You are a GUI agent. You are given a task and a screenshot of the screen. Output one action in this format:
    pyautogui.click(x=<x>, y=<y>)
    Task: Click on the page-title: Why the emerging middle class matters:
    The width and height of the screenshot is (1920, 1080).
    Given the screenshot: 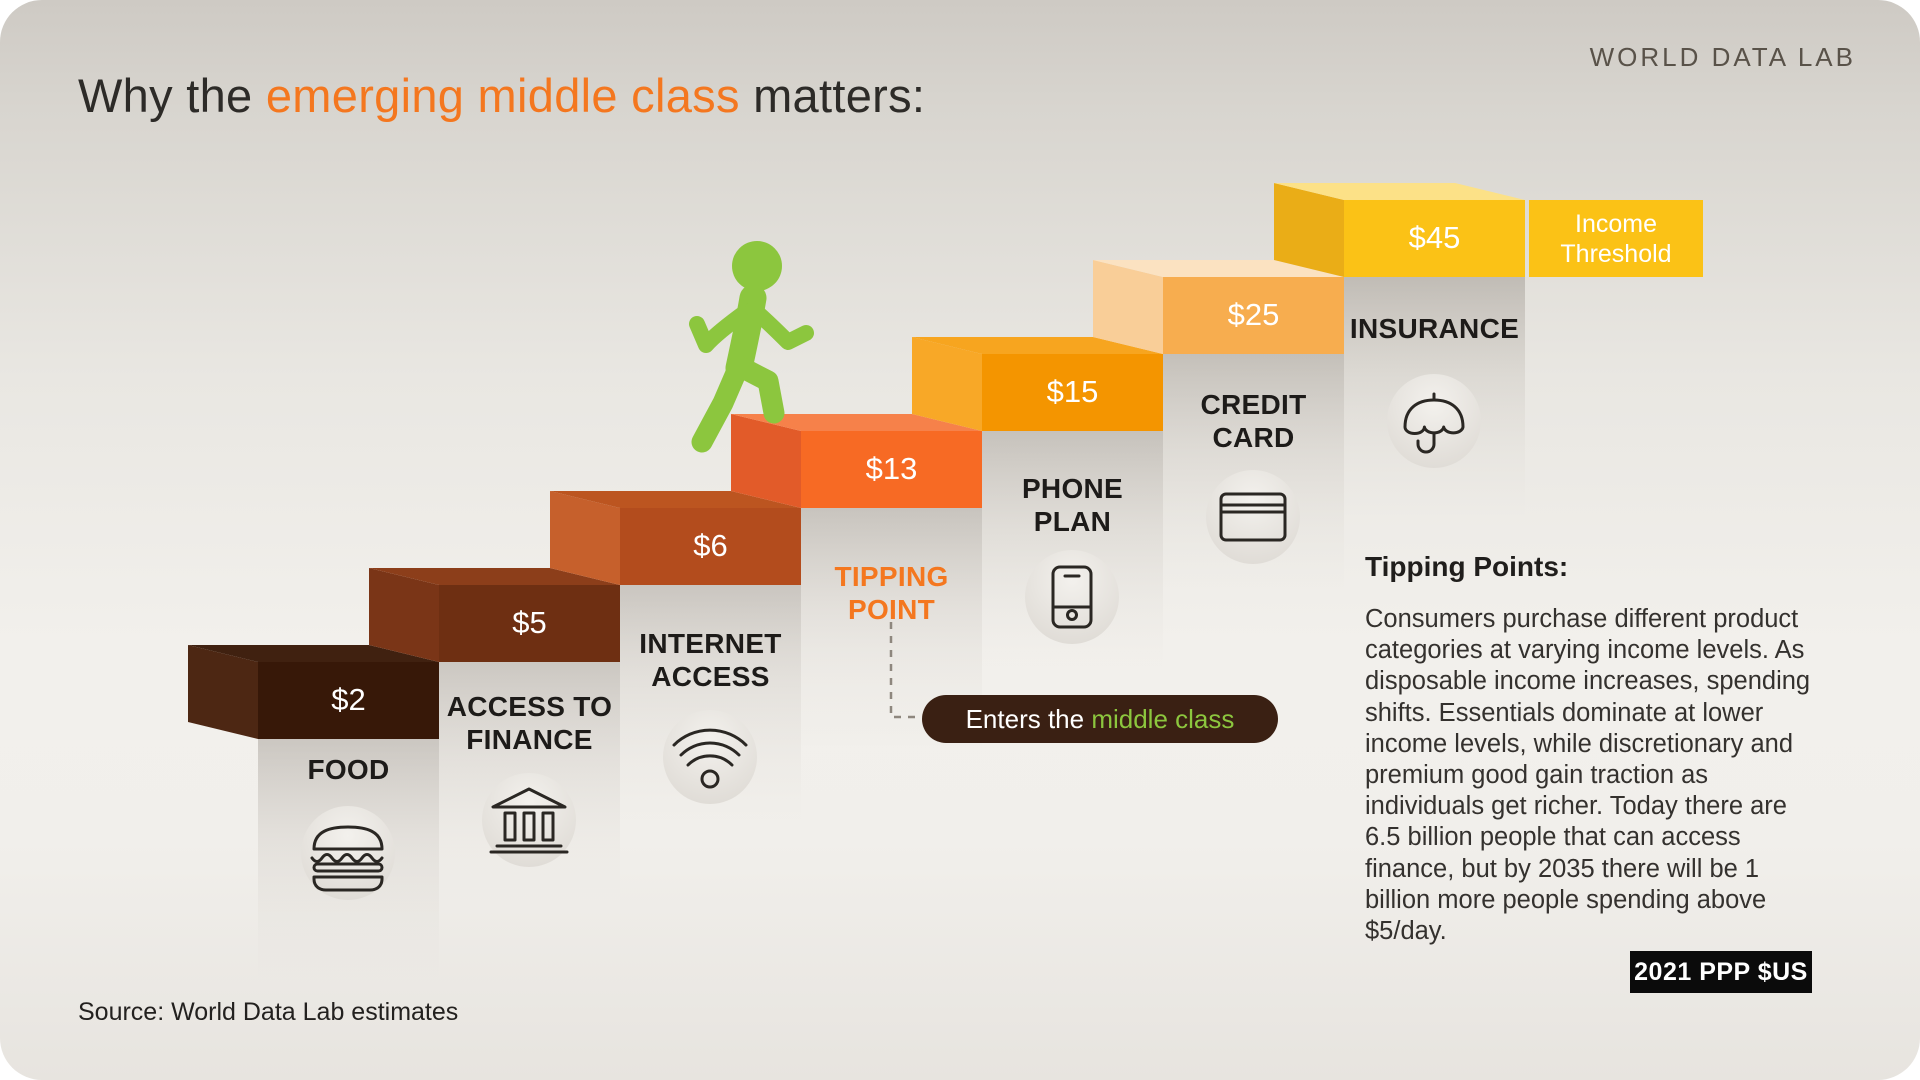 What is the action you would take?
    pyautogui.click(x=501, y=95)
    